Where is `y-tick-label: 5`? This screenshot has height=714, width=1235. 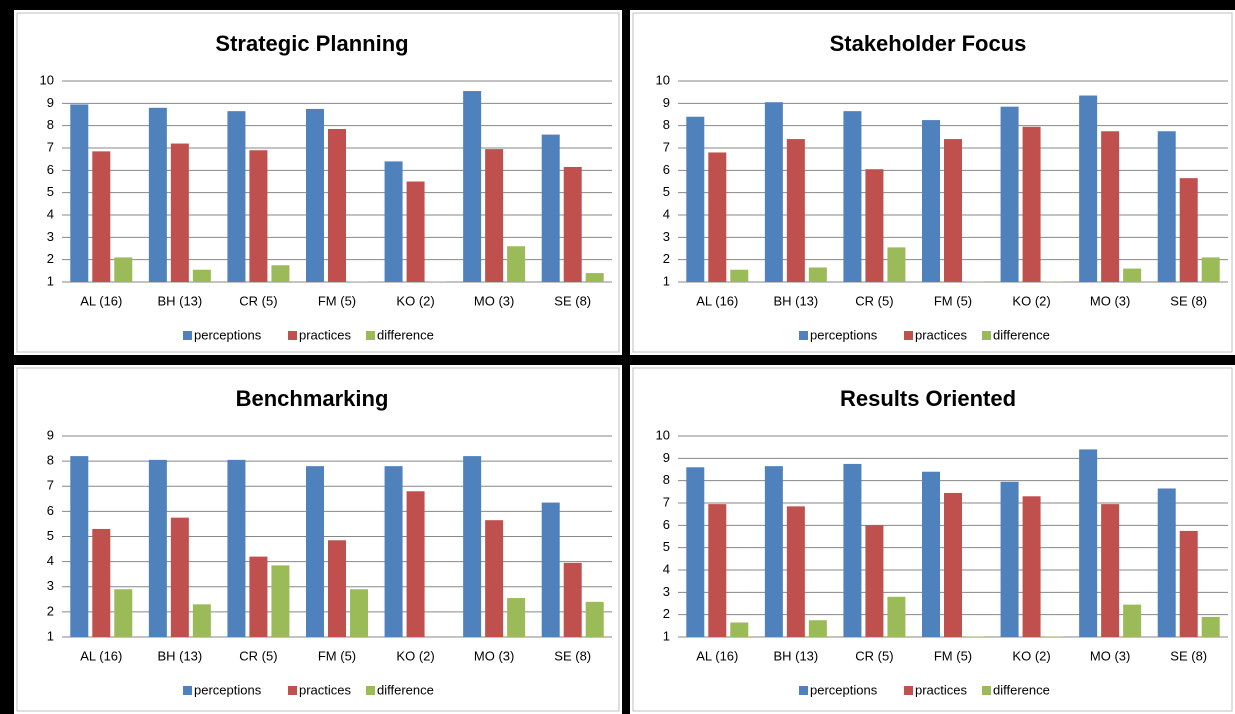
y-tick-label: 5 is located at coordinates (50, 535).